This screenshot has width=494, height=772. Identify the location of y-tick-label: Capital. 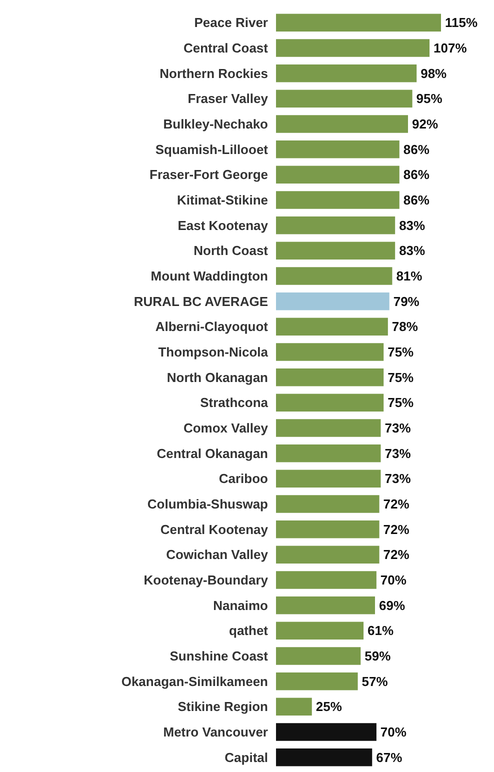
(246, 757).